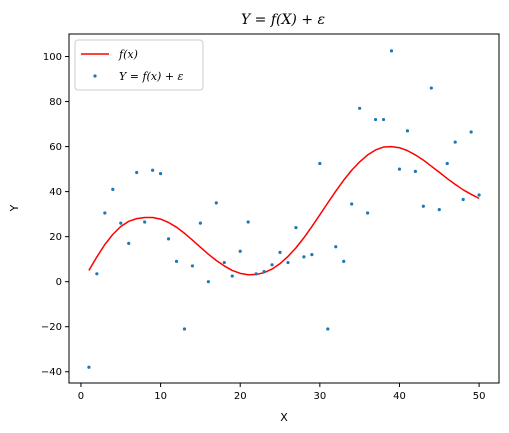 The height and width of the screenshot is (433, 509). I want to click on y-tick-label: 60, so click(55, 147).